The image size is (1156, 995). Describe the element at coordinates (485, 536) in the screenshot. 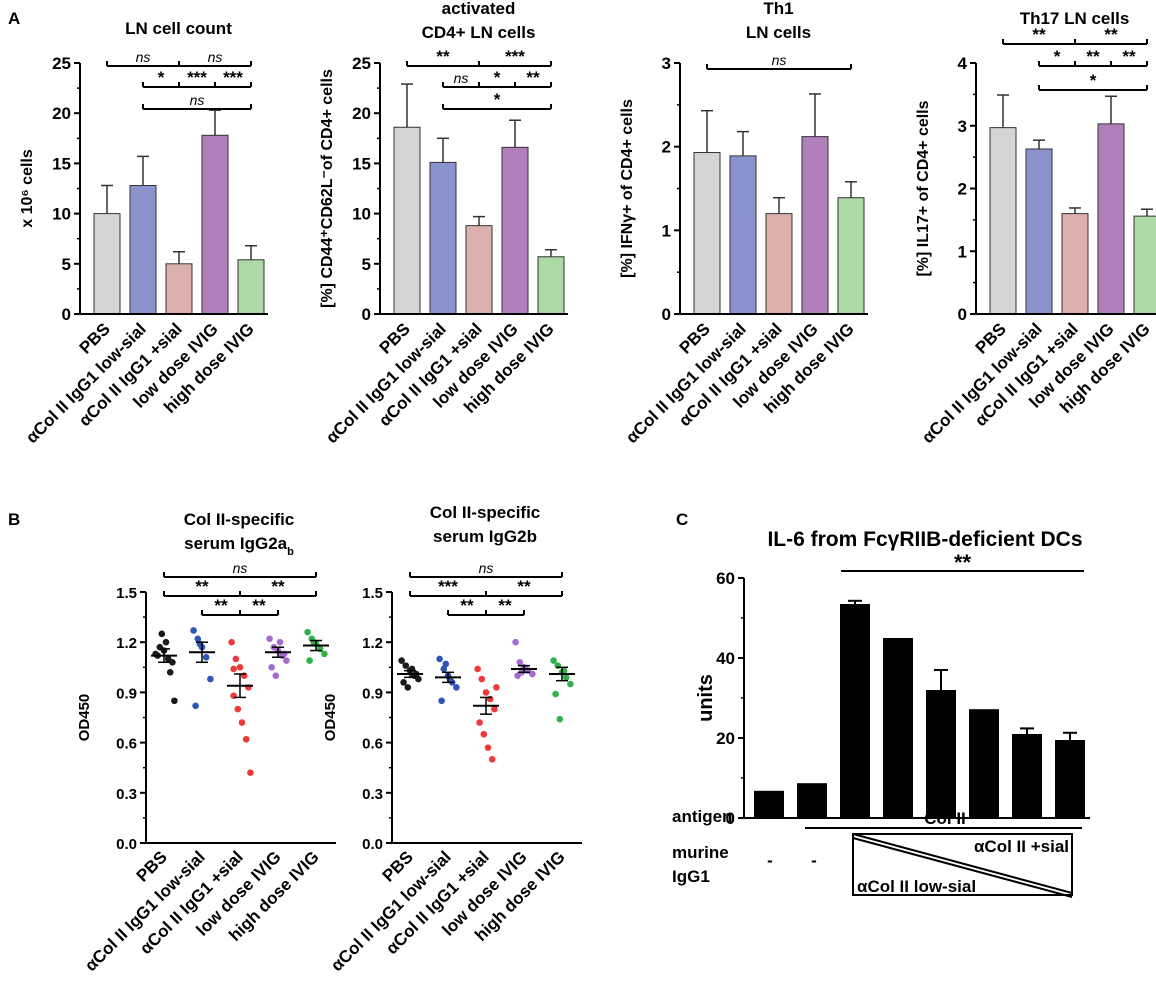

I see `b2-title: serum IgG2b` at that location.